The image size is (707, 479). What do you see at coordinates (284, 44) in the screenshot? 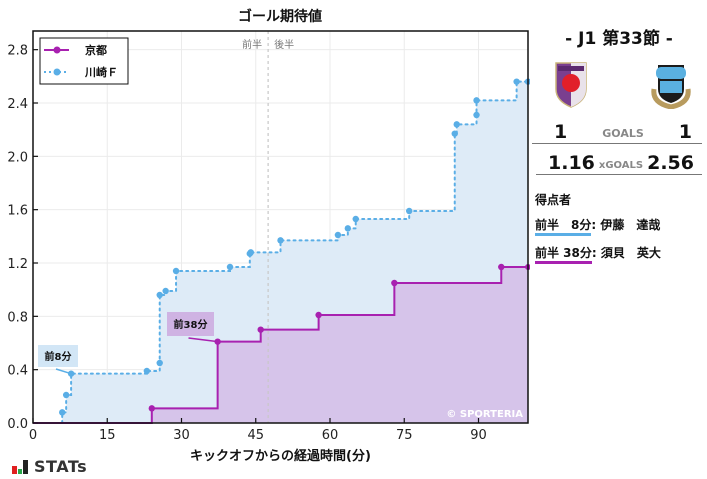
I see `second-half-label: 後半` at bounding box center [284, 44].